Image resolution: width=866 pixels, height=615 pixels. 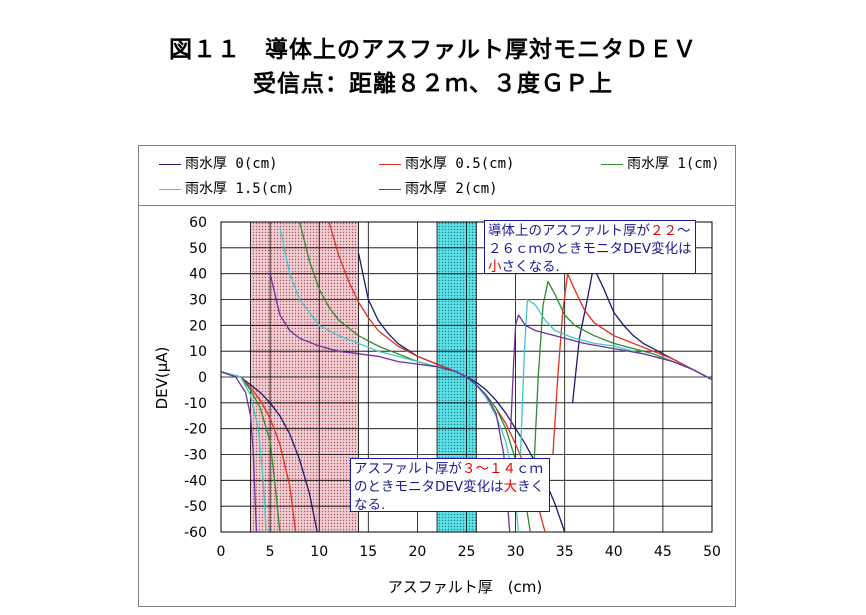 I want to click on x-tick-label: 30, so click(x=516, y=552).